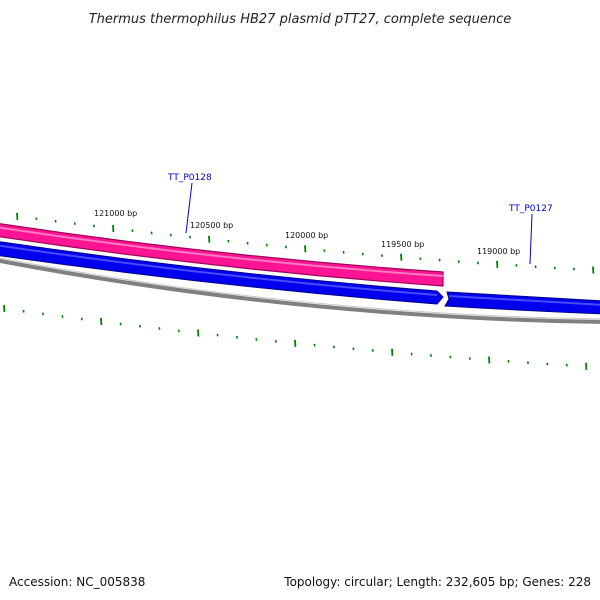 Image resolution: width=600 pixels, height=600 pixels. I want to click on outer-tick-track, so click(305, 243).